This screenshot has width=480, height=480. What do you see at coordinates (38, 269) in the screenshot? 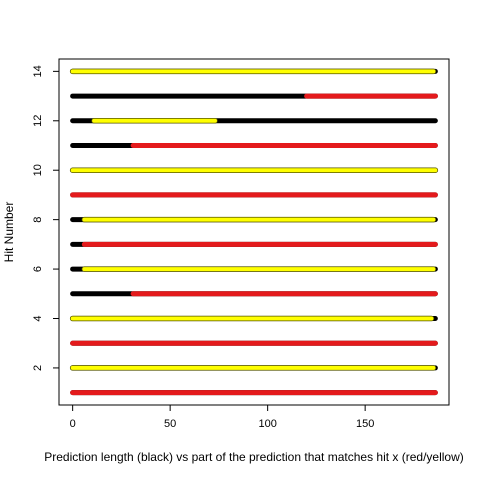
I see `y-tick-label-3: 6` at bounding box center [38, 269].